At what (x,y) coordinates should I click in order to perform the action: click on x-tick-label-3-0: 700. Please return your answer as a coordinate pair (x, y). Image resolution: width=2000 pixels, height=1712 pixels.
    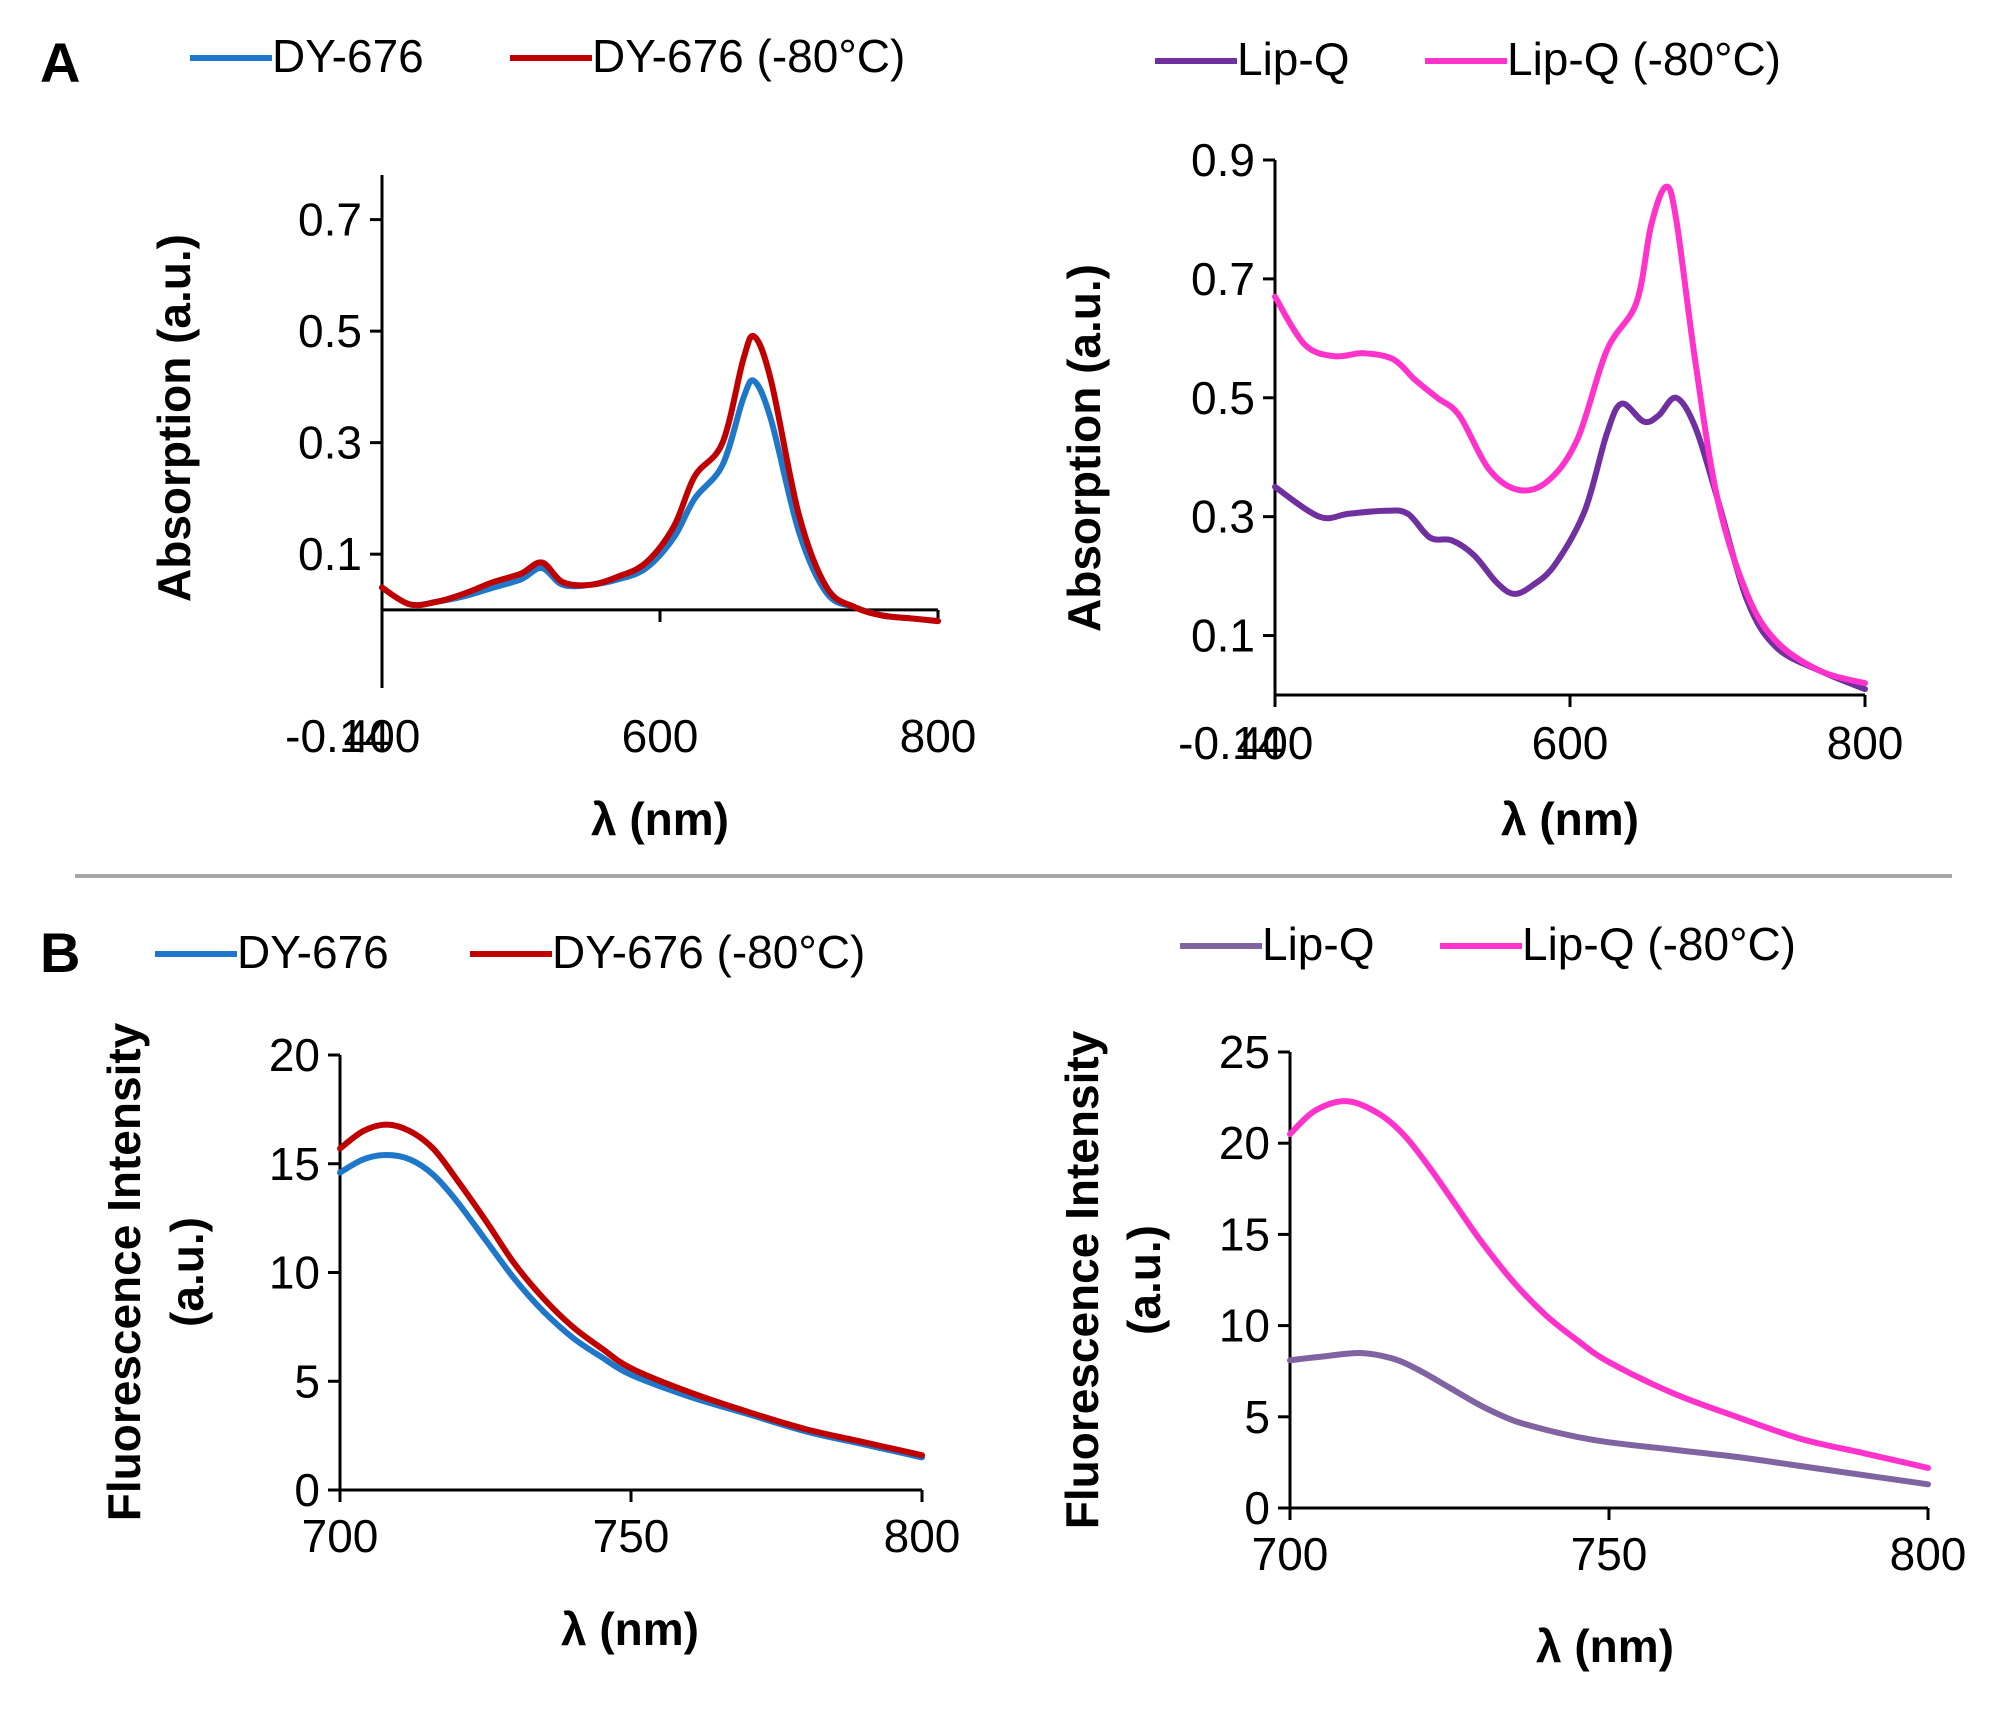
    Looking at the image, I should click on (1290, 1554).